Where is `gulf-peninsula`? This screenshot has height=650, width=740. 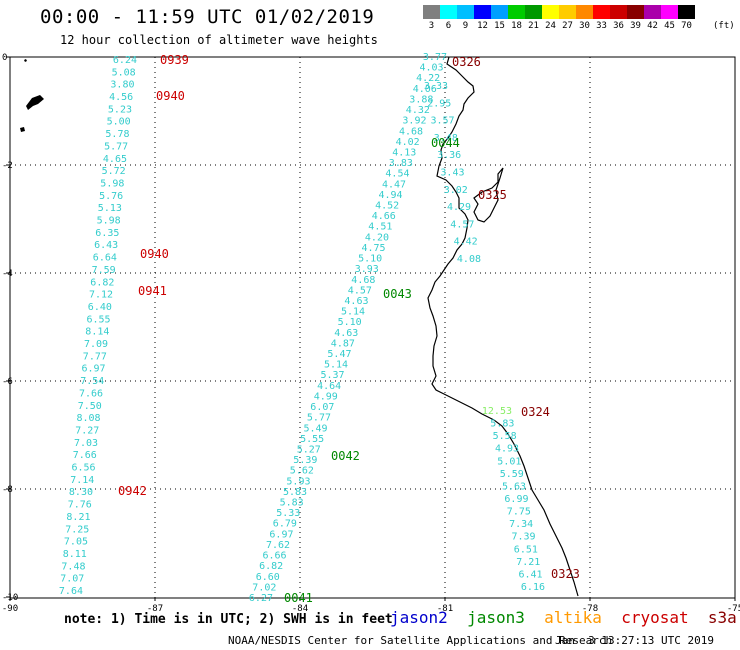 gulf-peninsula is located at coordinates (488, 195).